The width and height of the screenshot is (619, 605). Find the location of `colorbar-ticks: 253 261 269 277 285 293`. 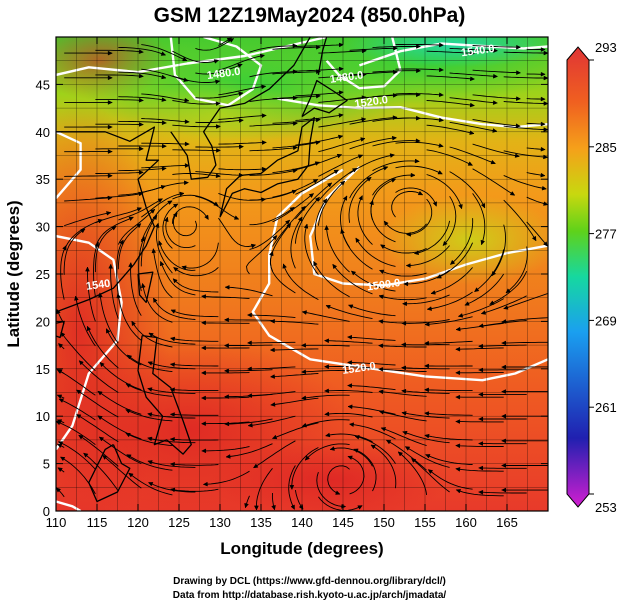

colorbar-ticks: 253 261 269 277 285 293 is located at coordinates (603, 277).